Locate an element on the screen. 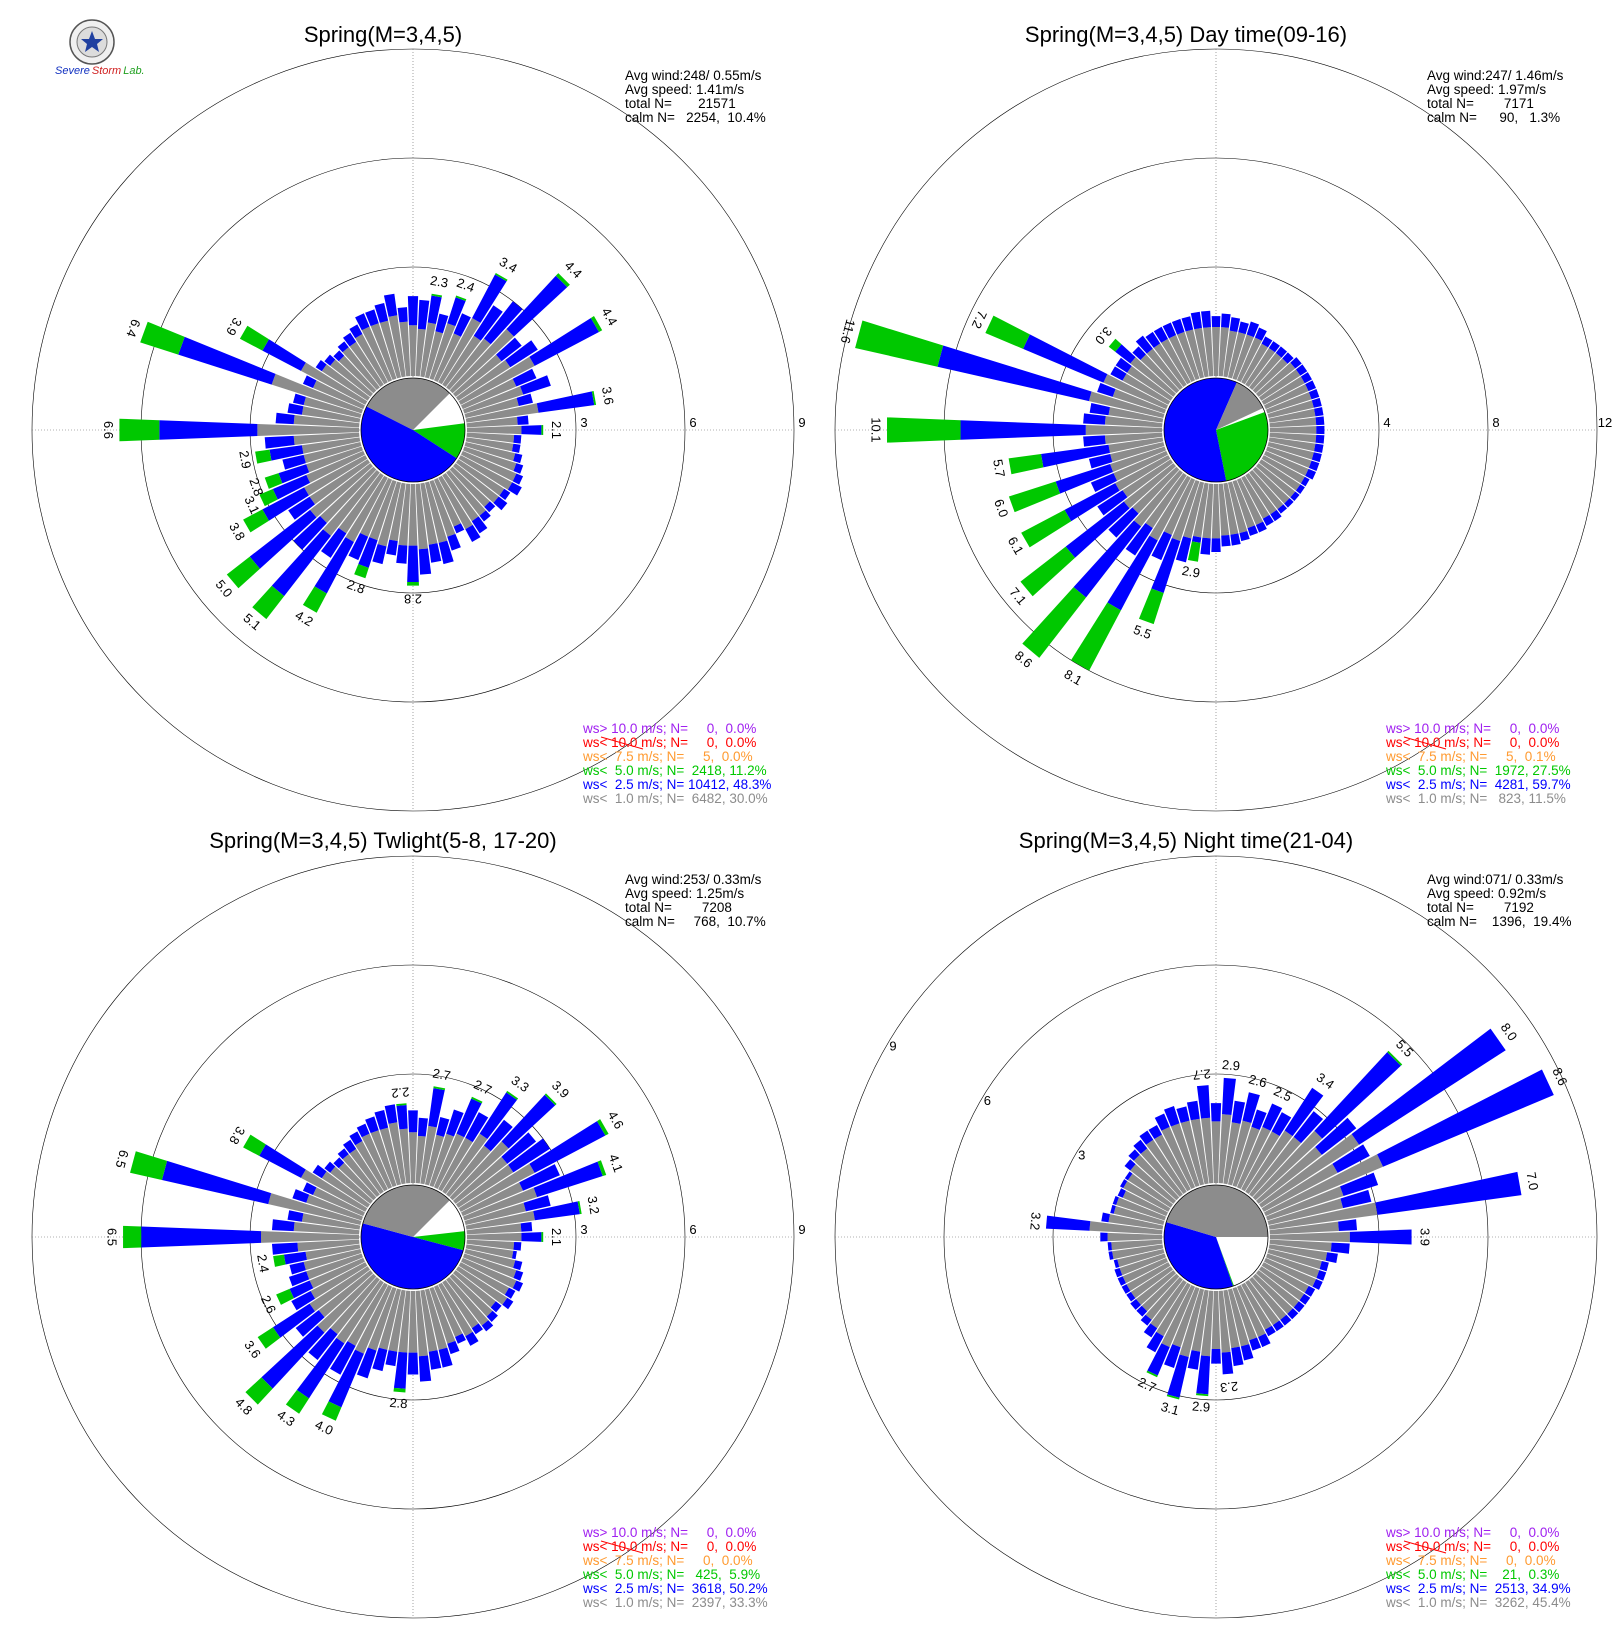 The height and width of the screenshot is (1640, 1620). bar-value-label: 2.9 is located at coordinates (1200, 1406).